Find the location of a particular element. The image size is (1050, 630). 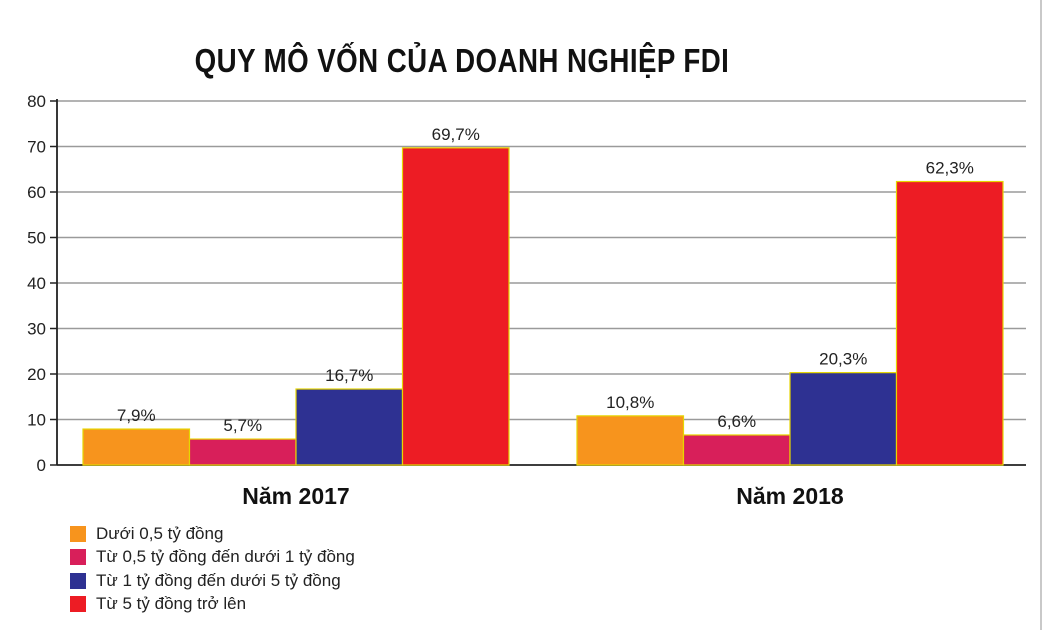

data-label: 69,7% is located at coordinates (456, 134).